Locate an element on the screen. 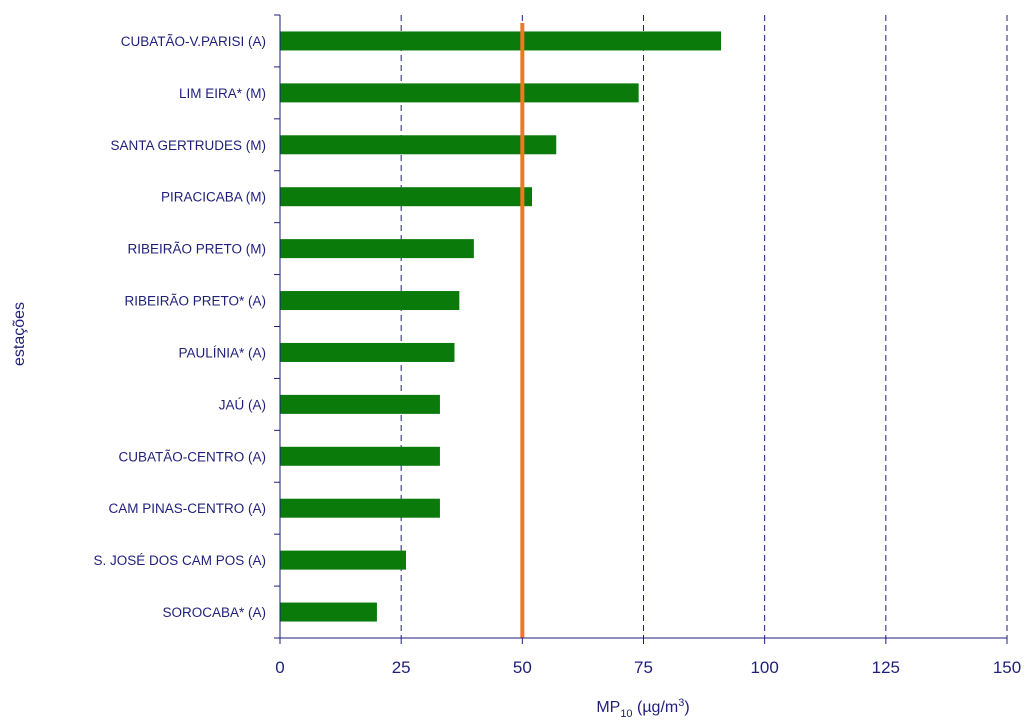 The image size is (1030, 726). x-tick-label: 0 is located at coordinates (279, 667).